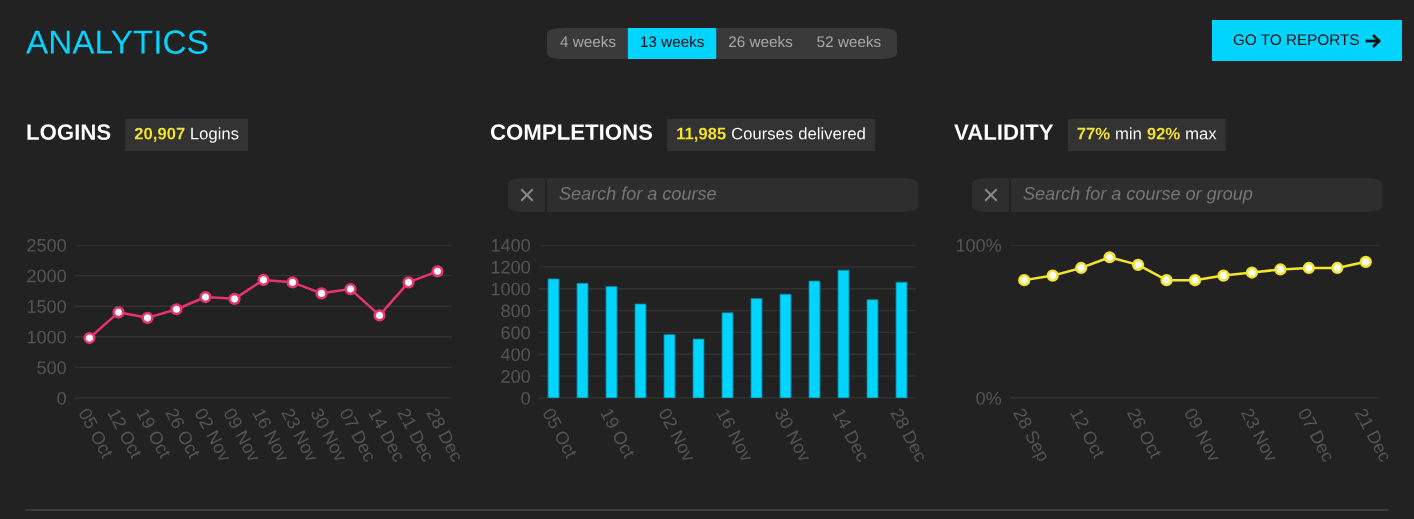 The width and height of the screenshot is (1414, 519). Describe the element at coordinates (1147, 133) in the screenshot. I see `chart-subtitle: 77% min 92% max` at that location.